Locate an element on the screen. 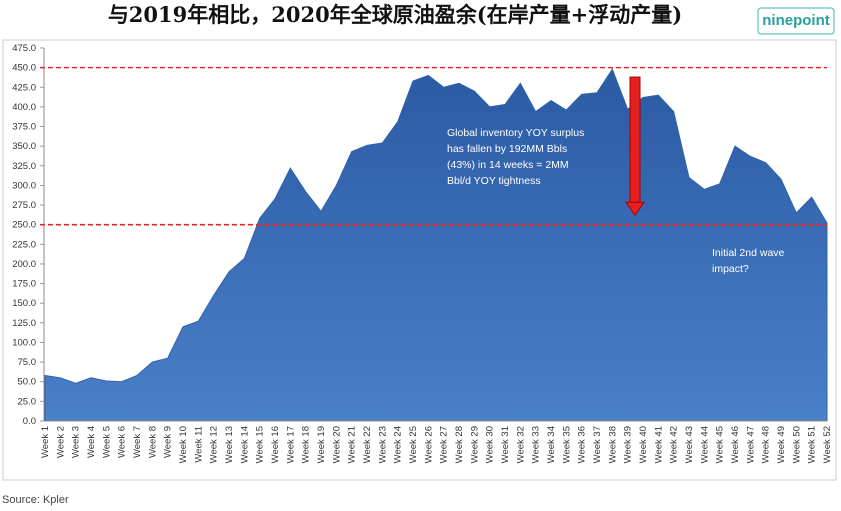  x-tick-label: Week 42 is located at coordinates (674, 444).